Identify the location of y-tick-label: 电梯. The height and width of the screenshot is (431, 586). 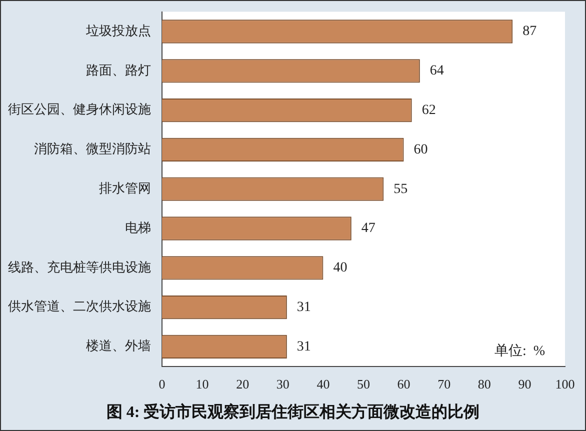
(138, 227).